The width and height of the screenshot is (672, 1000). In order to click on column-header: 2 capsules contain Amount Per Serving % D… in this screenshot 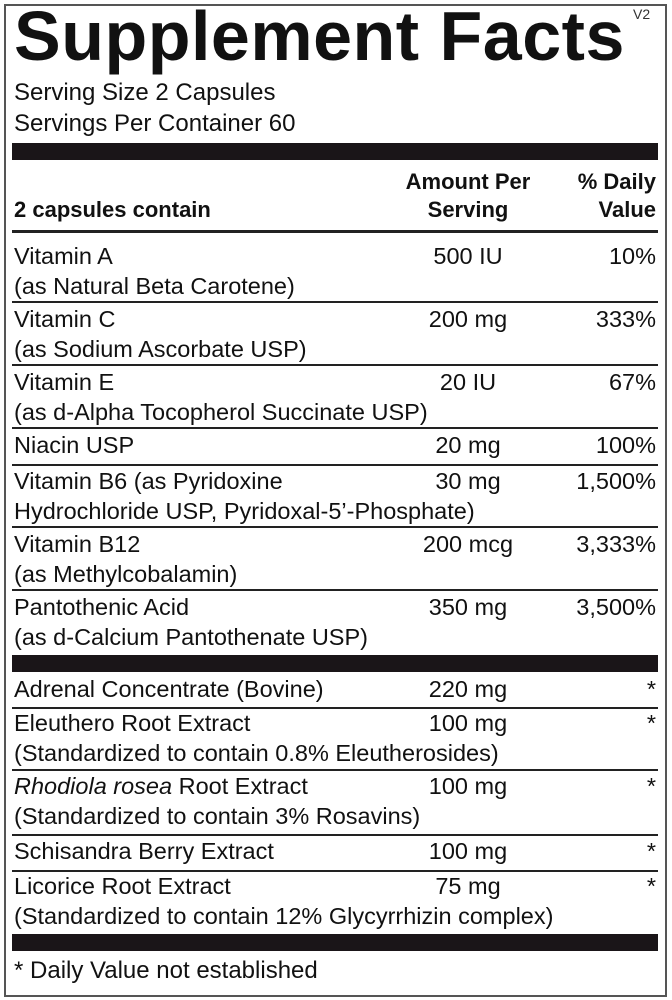, I will do `click(335, 198)`.